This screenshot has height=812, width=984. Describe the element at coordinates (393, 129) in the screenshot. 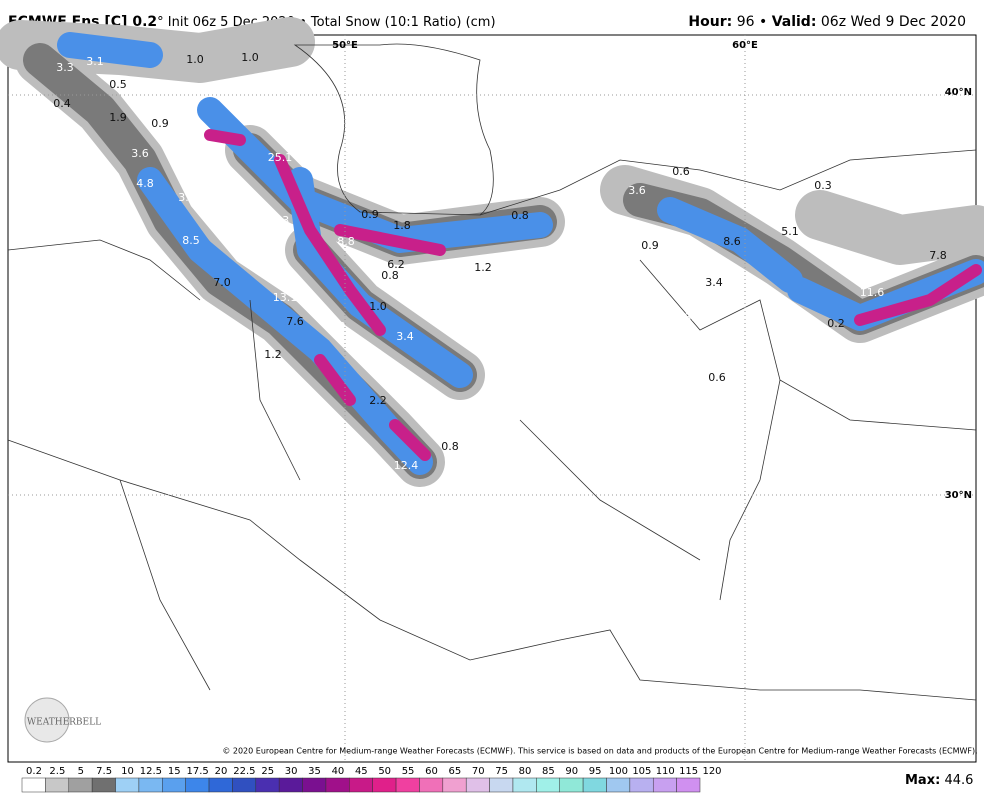

I see `caspian-coast` at that location.